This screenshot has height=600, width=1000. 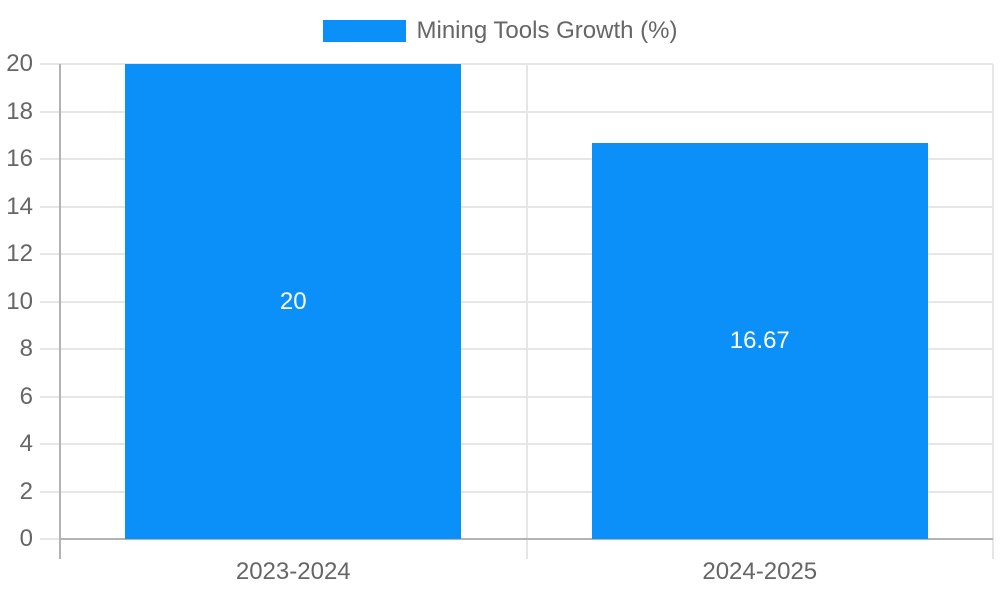 I want to click on bar-value-label: 20, so click(x=293, y=301).